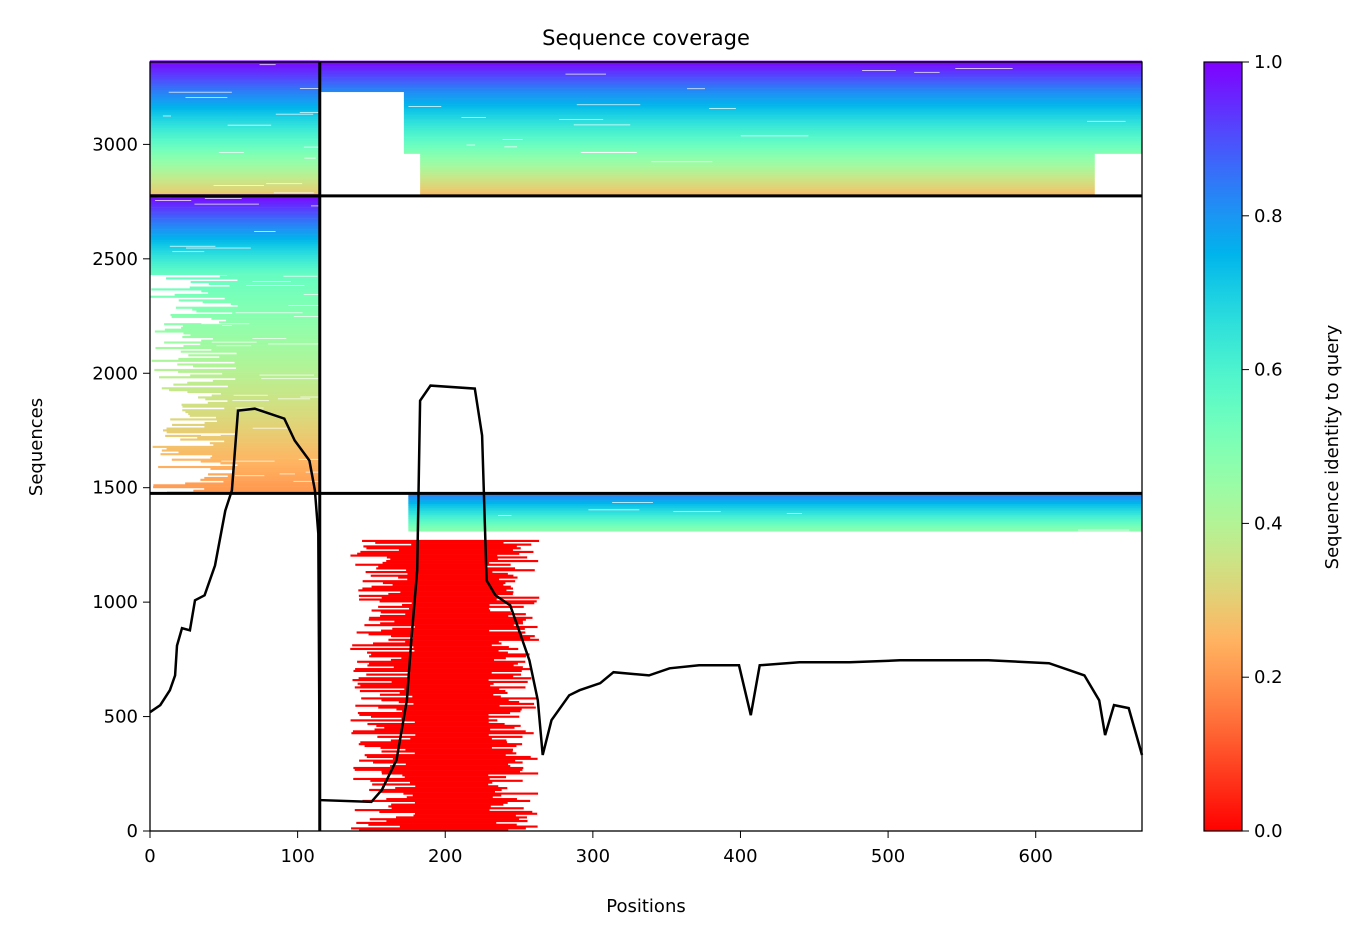 Image resolution: width=1364 pixels, height=943 pixels. I want to click on colorbar-tick-label: 1.0, so click(1268, 62).